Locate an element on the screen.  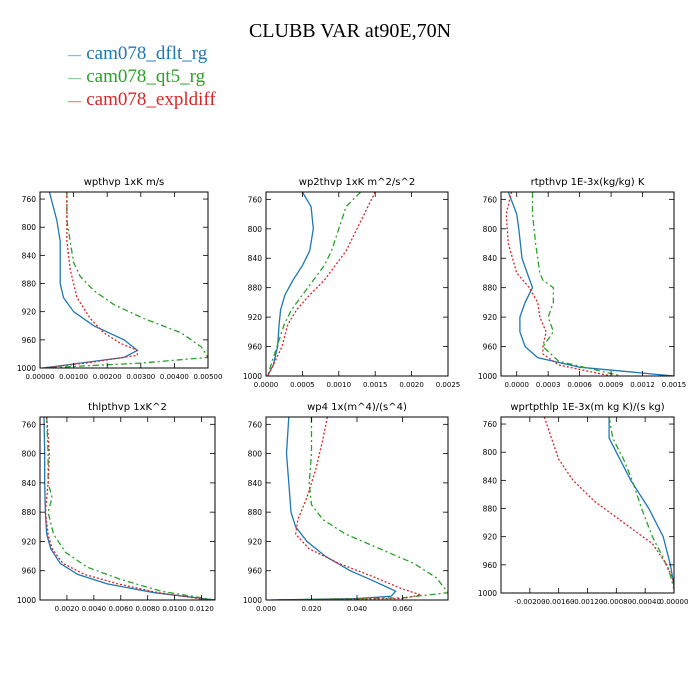
x-tick-label: 0.00300 is located at coordinates (140, 377).